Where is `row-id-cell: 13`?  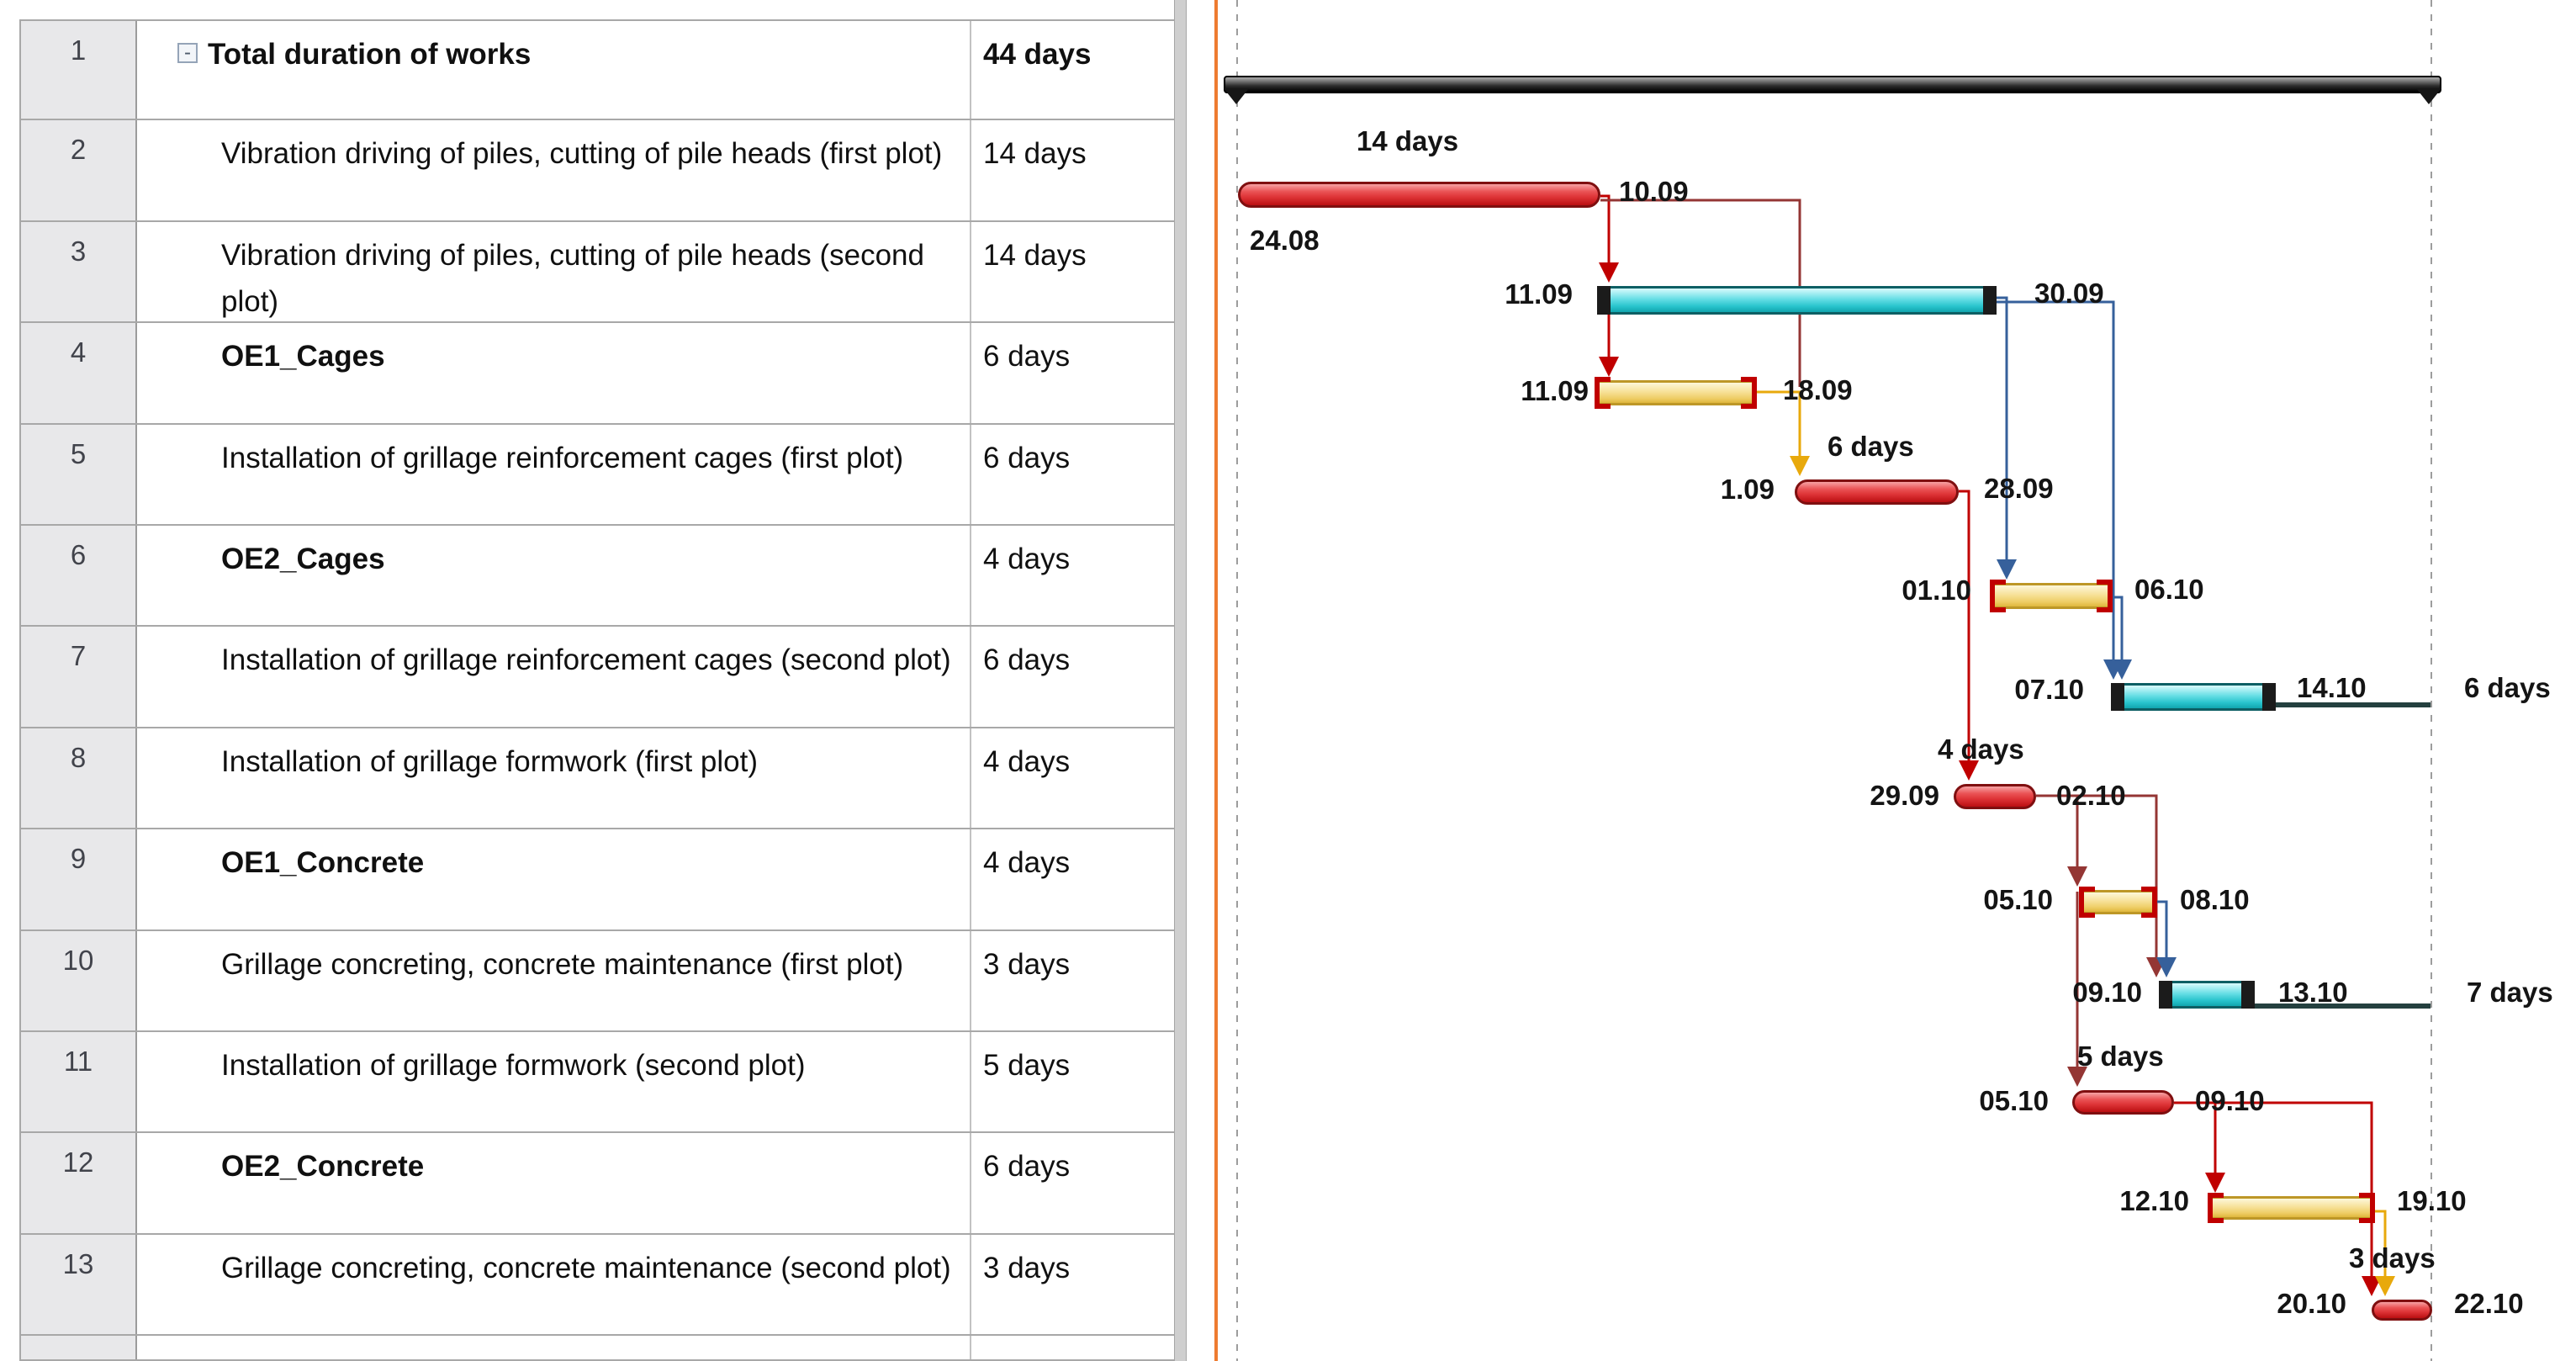
row-id-cell: 13 is located at coordinates (78, 1285).